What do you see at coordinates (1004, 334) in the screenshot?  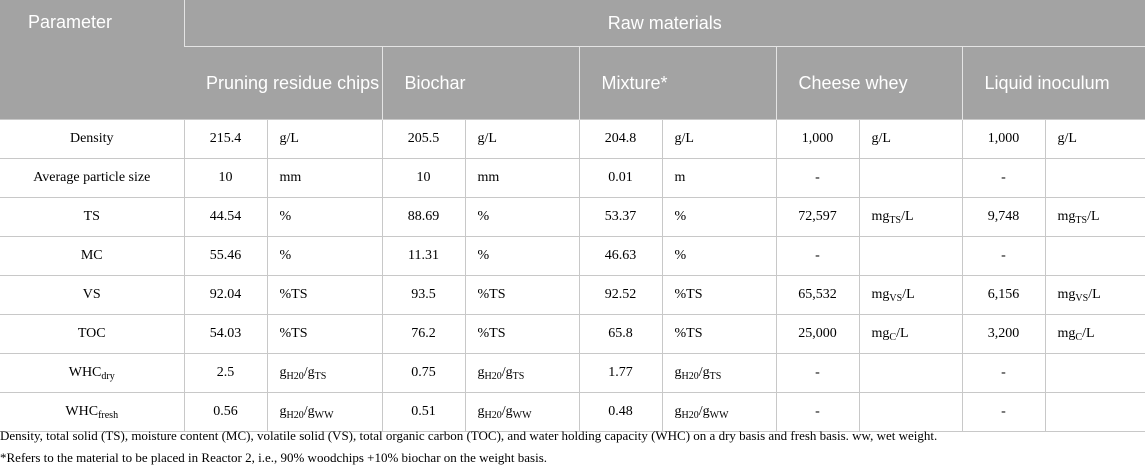 I see `value-cell: 3,200` at bounding box center [1004, 334].